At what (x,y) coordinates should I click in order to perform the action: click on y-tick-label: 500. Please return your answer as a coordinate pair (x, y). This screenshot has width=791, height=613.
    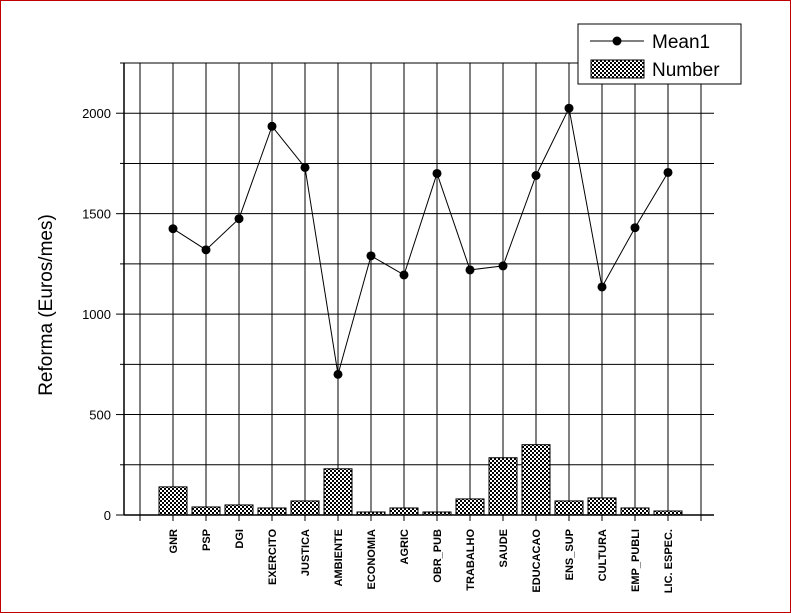
    Looking at the image, I should click on (100, 415).